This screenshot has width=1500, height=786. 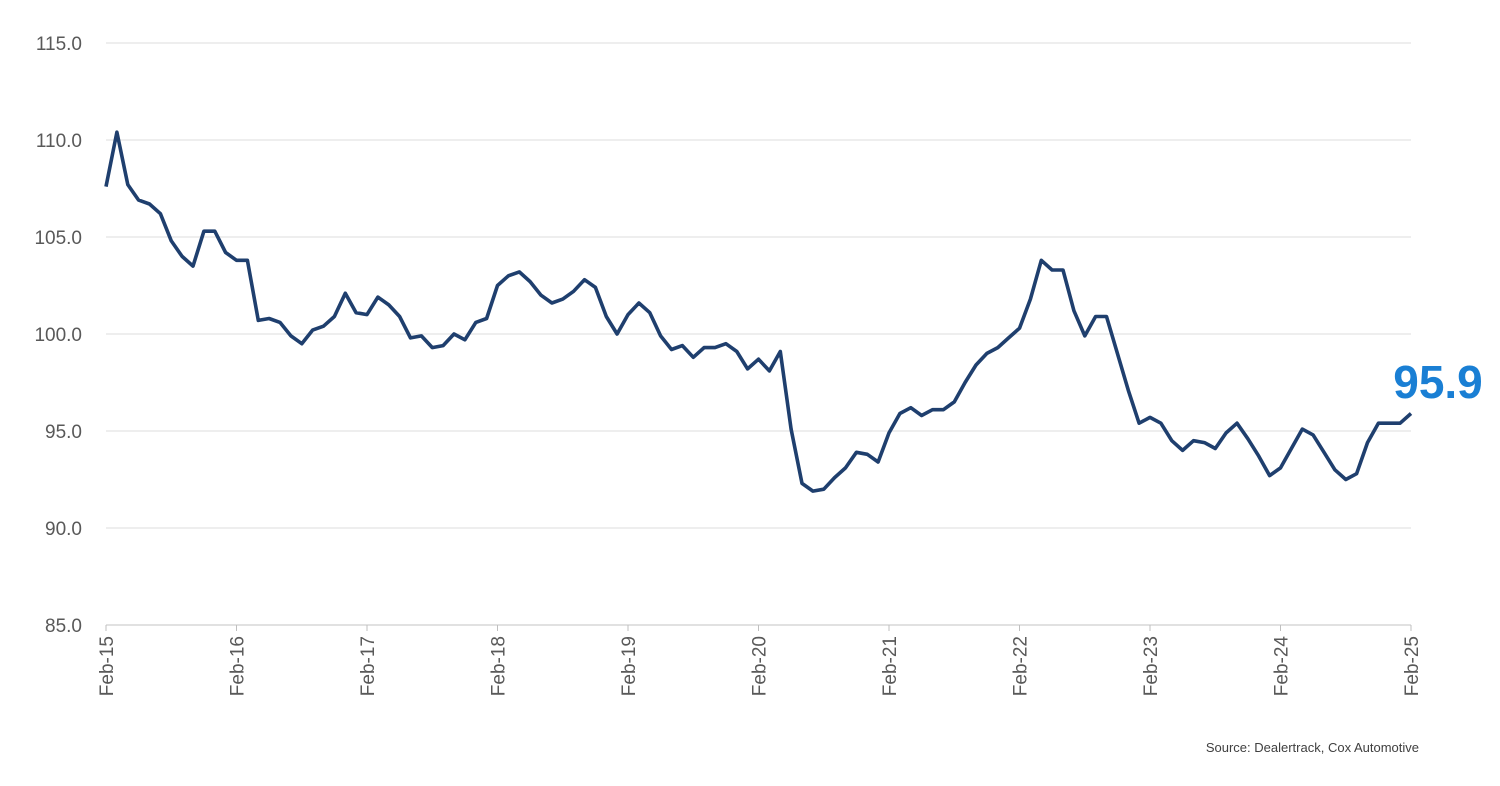 What do you see at coordinates (107, 666) in the screenshot?
I see `x-tick-label: Feb-15` at bounding box center [107, 666].